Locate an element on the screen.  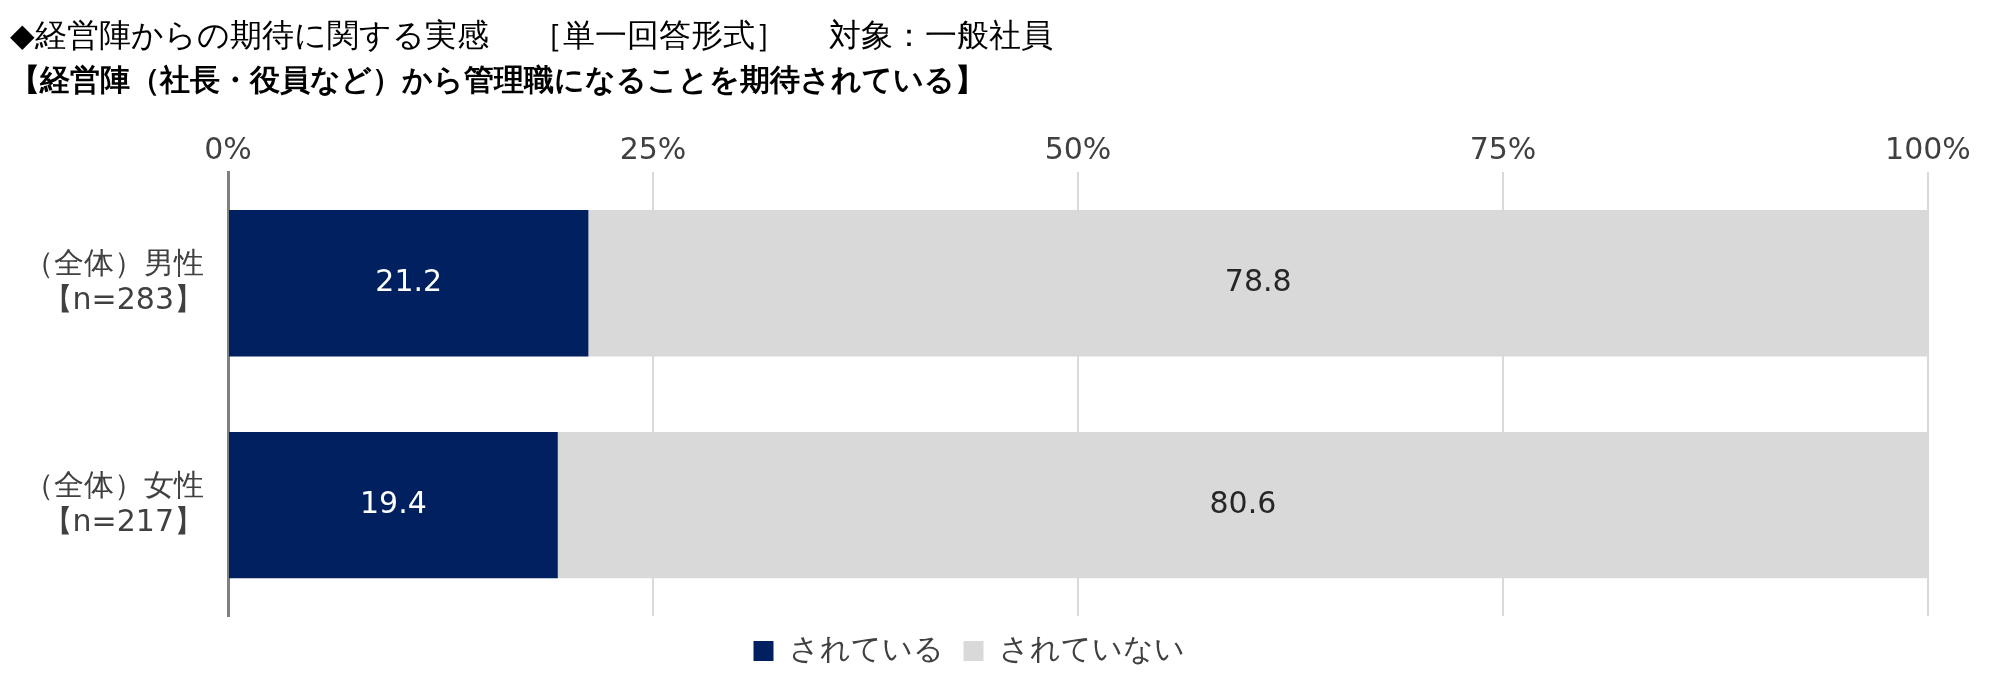
x-tick-label: 100% is located at coordinates (1928, 149).